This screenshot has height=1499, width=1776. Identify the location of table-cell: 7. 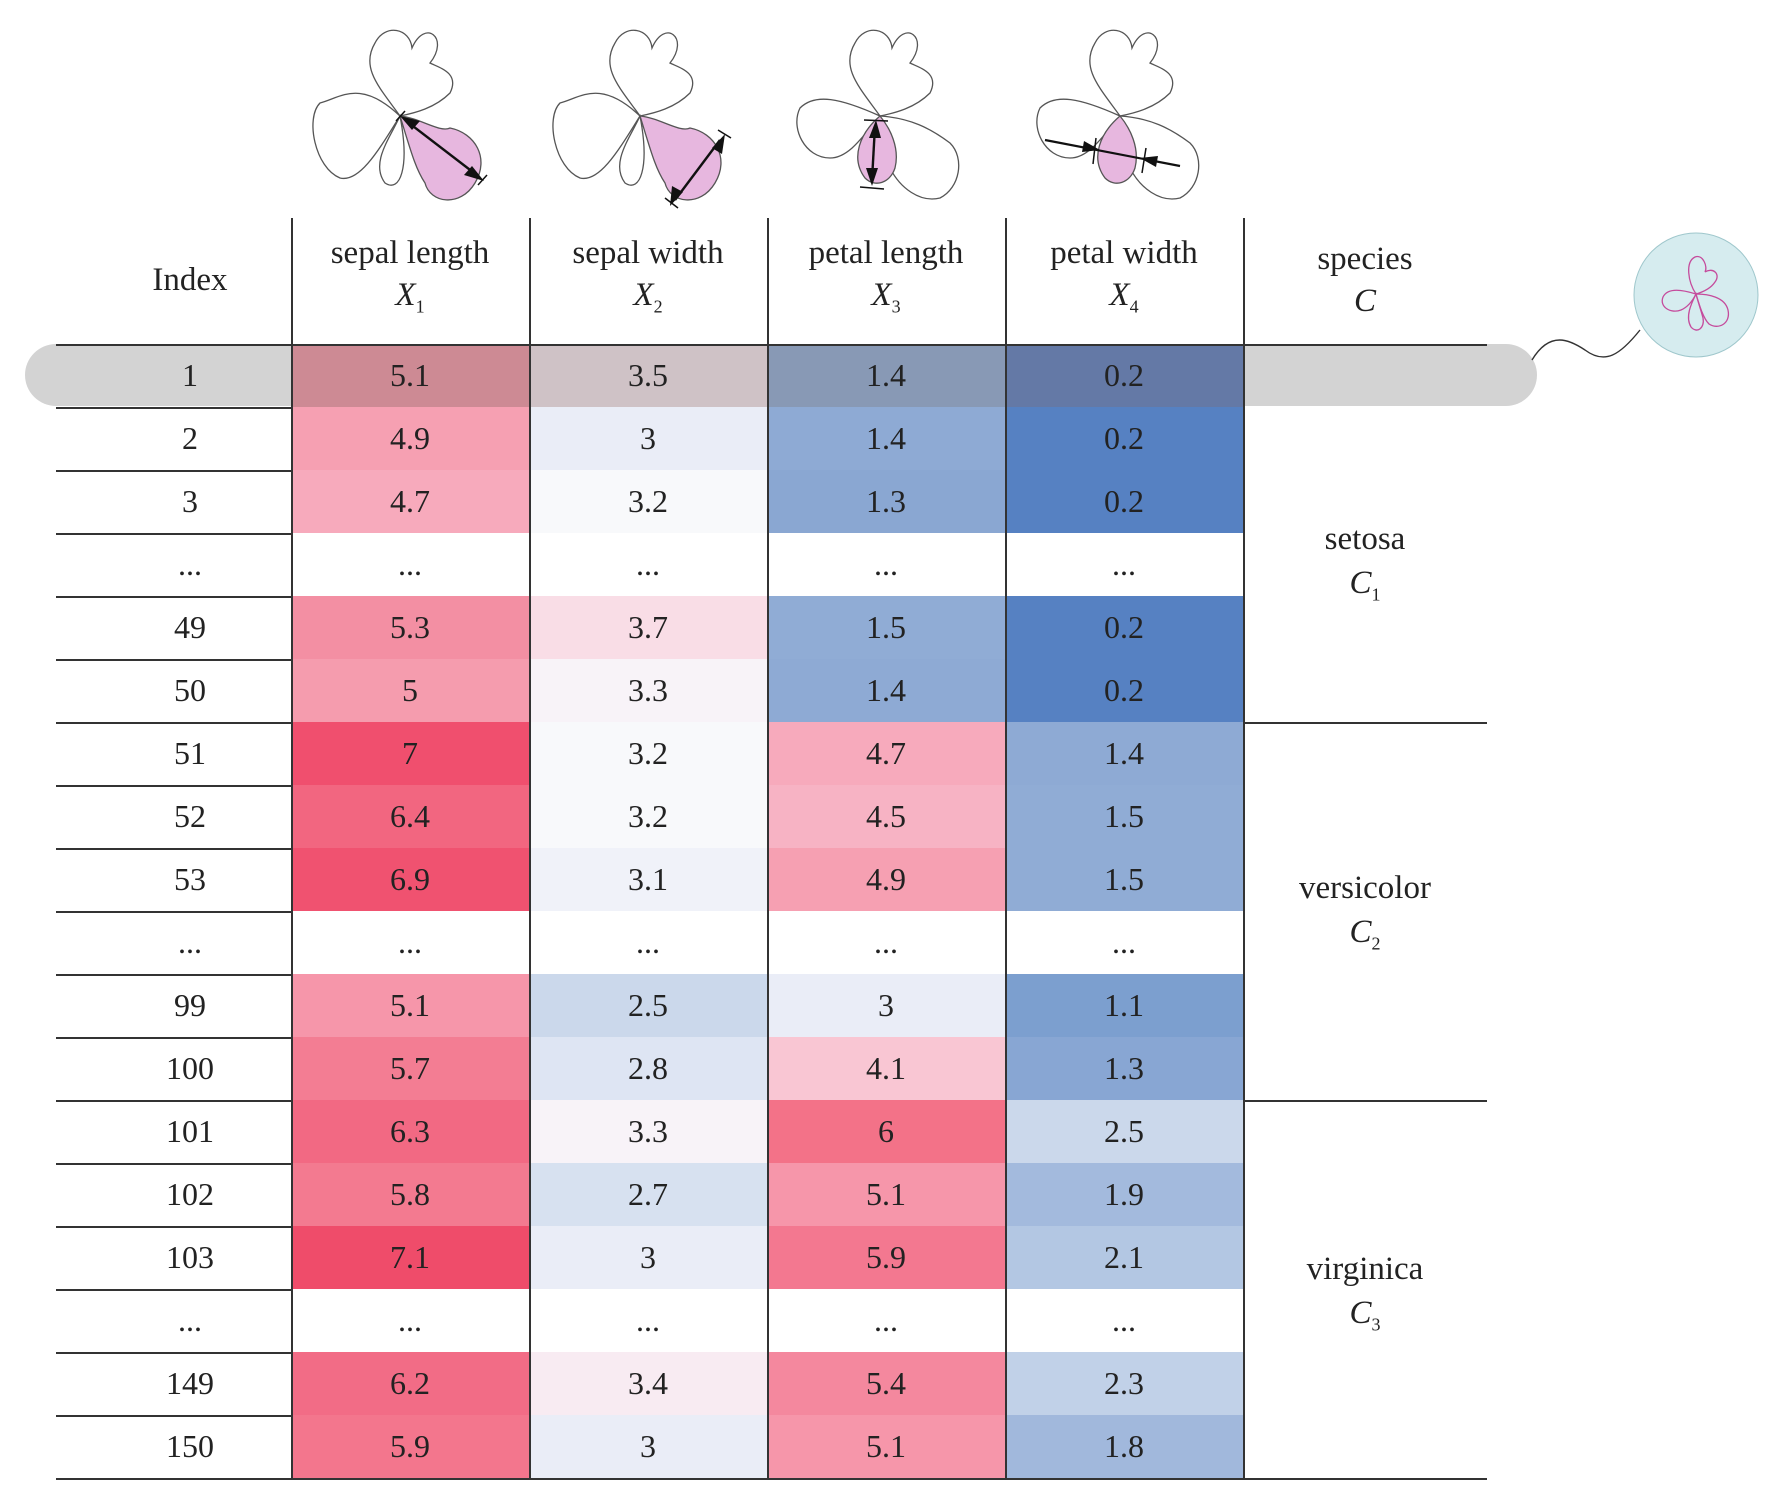
(410, 753).